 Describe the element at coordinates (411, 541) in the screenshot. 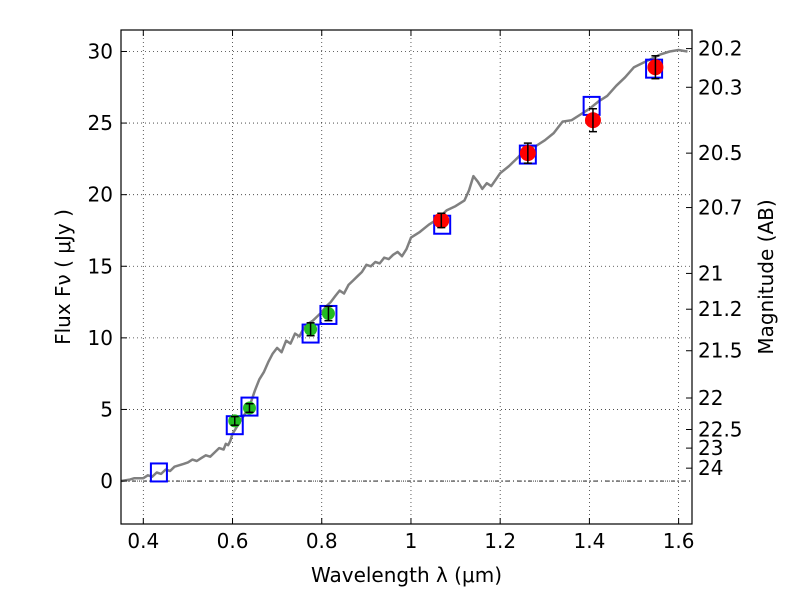

I see `x-tick-label: 1` at that location.